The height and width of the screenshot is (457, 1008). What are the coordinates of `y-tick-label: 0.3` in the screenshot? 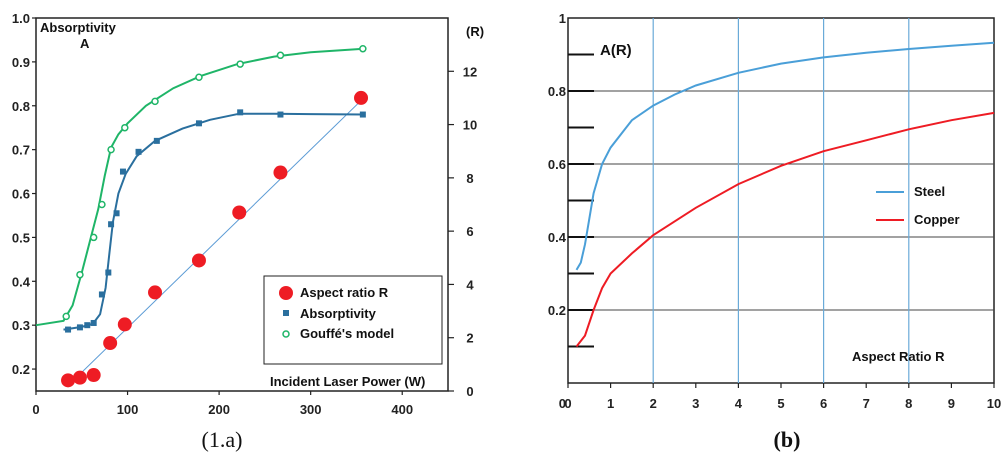 It's located at (21, 325).